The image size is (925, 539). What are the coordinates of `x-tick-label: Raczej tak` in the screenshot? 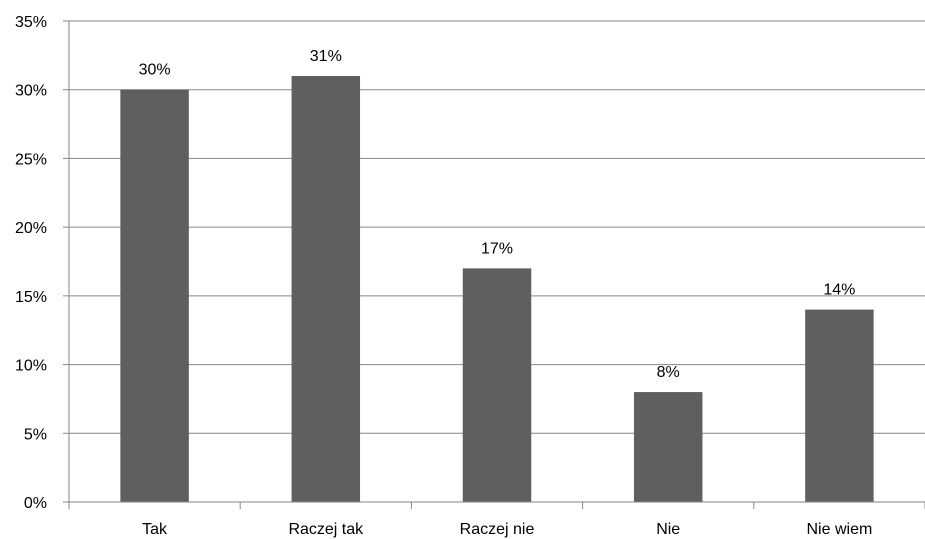 It's located at (326, 529).